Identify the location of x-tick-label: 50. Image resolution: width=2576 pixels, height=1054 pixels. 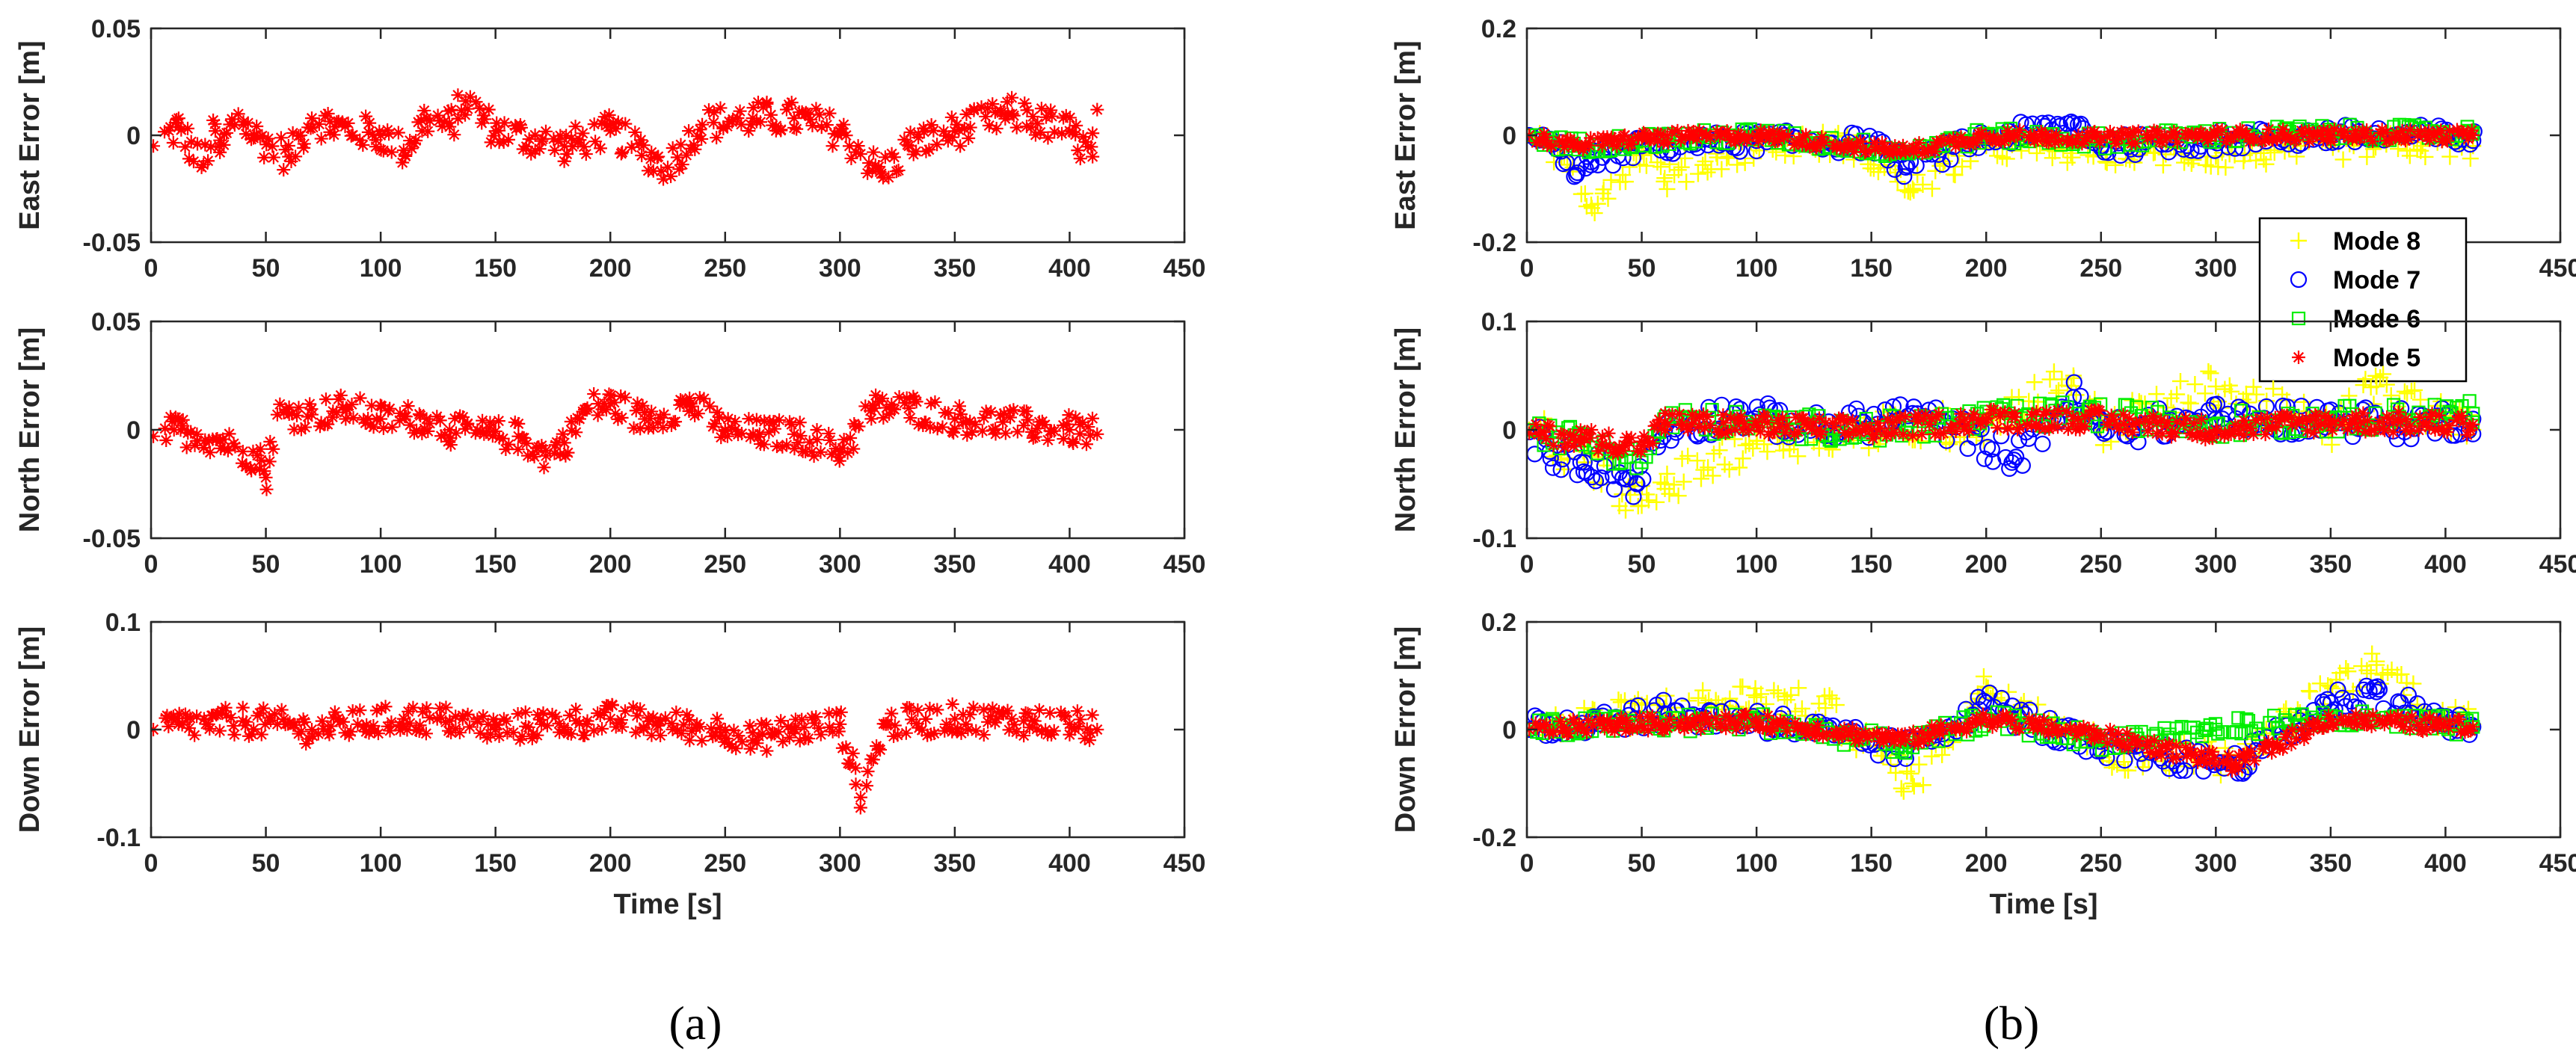
(1642, 564).